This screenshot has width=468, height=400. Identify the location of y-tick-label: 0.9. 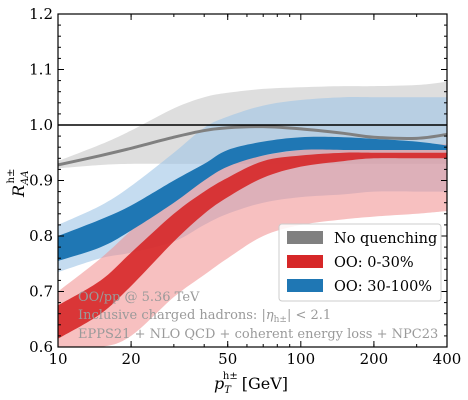
(41, 181).